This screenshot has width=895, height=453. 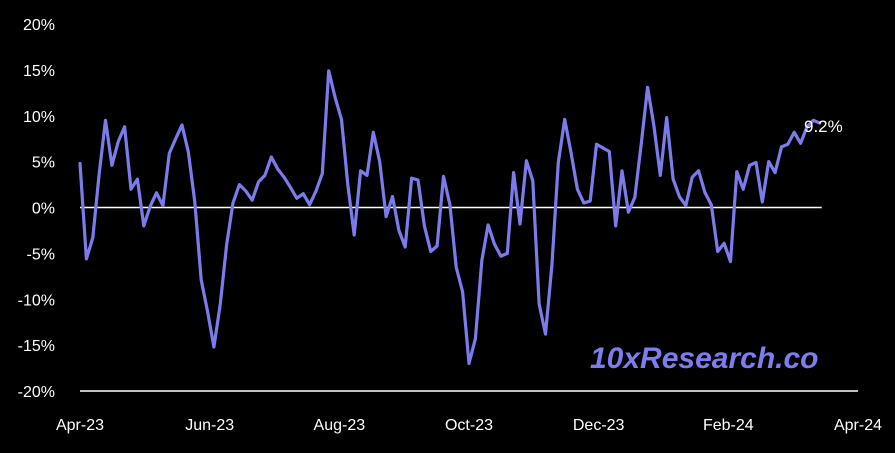 What do you see at coordinates (39, 71) in the screenshot?
I see `y-tick-label: 15%` at bounding box center [39, 71].